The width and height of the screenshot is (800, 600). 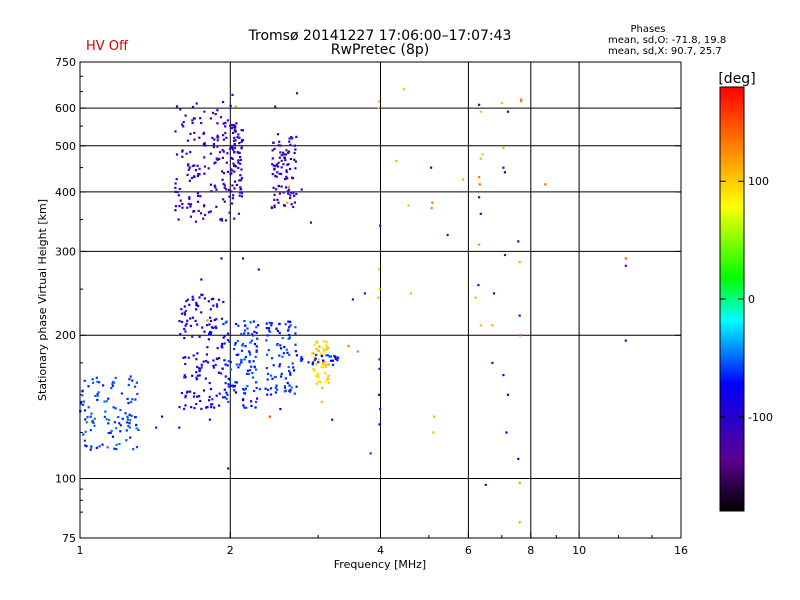 What do you see at coordinates (107, 46) in the screenshot?
I see `hv-status-label: HV Off` at bounding box center [107, 46].